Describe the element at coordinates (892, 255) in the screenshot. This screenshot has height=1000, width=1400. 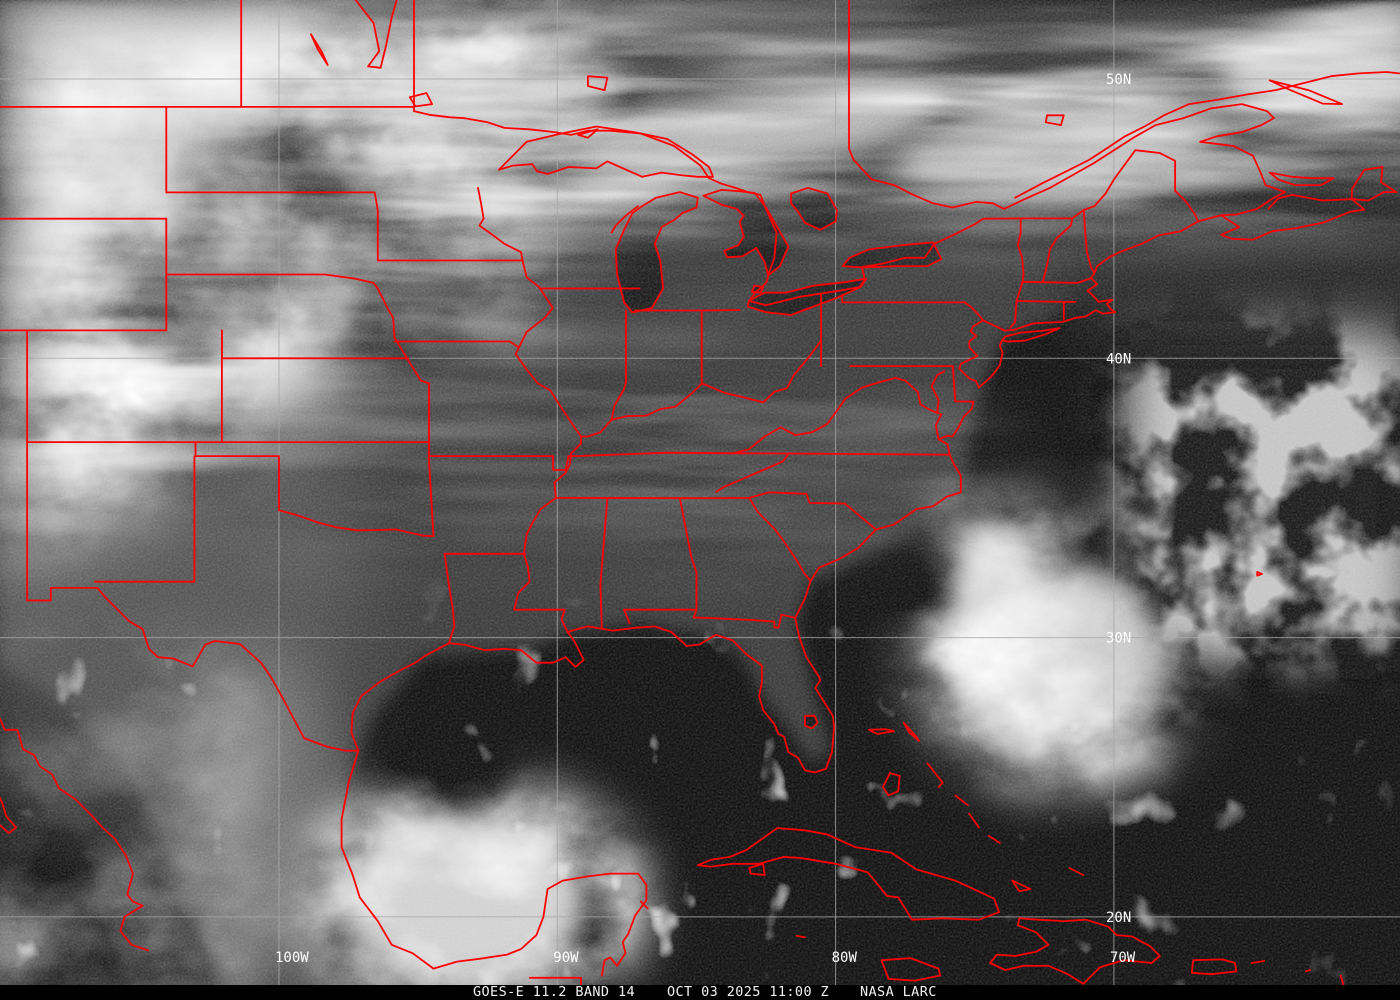
I see `lake-ontario` at that location.